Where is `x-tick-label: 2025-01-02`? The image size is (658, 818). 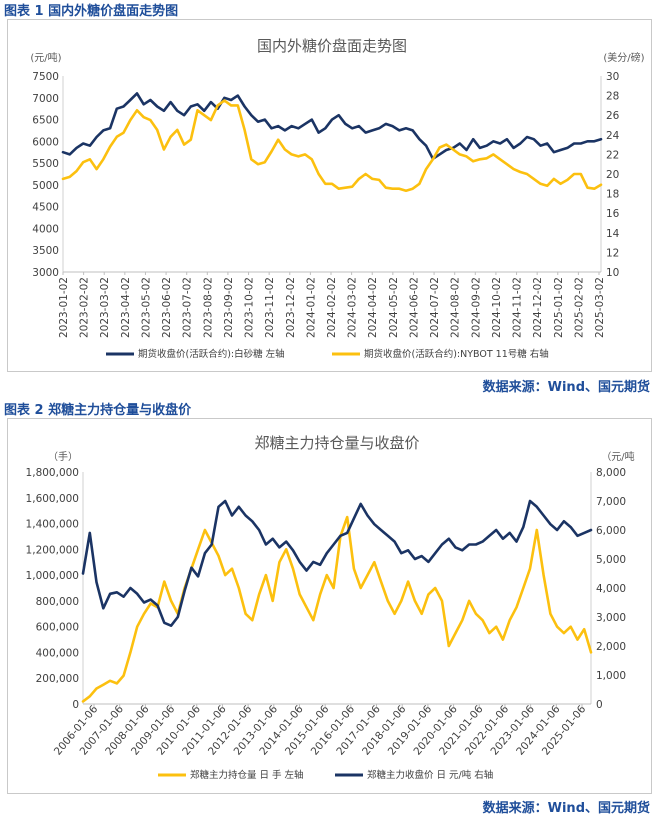
x-tick-label: 2025-01-02 is located at coordinates (559, 307).